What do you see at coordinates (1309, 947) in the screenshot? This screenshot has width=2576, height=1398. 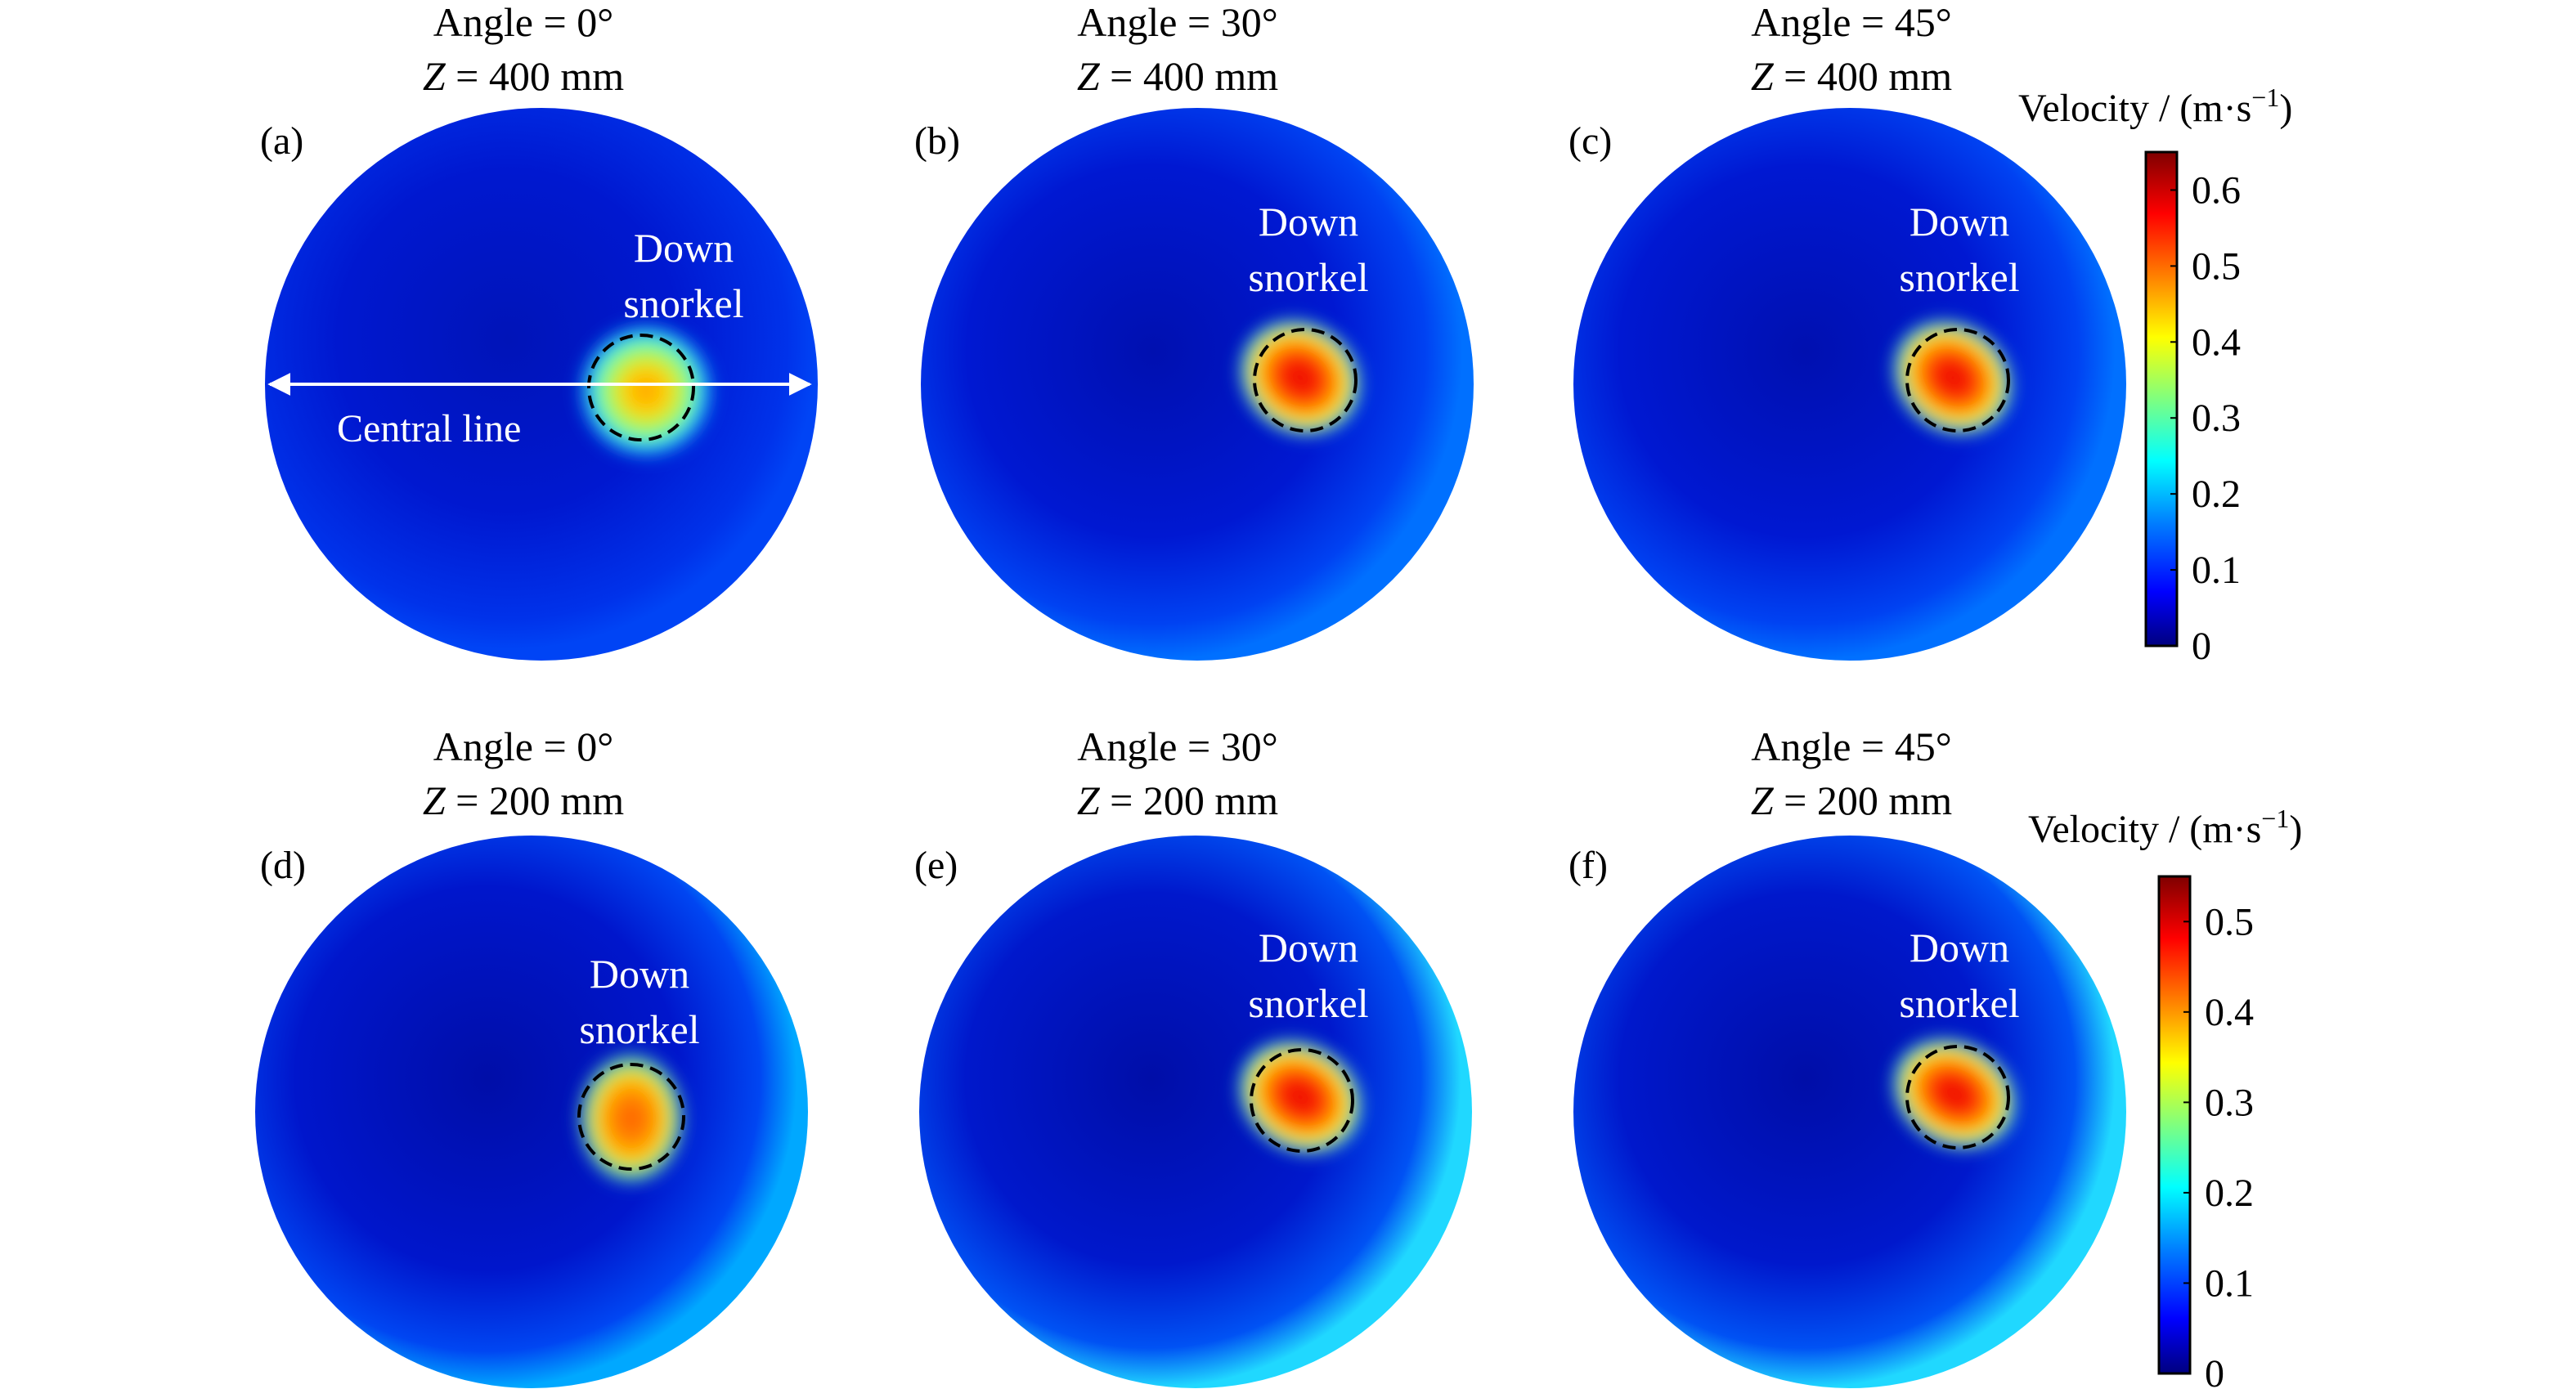 I see `panel-e-snorkel-label-1: Down` at bounding box center [1309, 947].